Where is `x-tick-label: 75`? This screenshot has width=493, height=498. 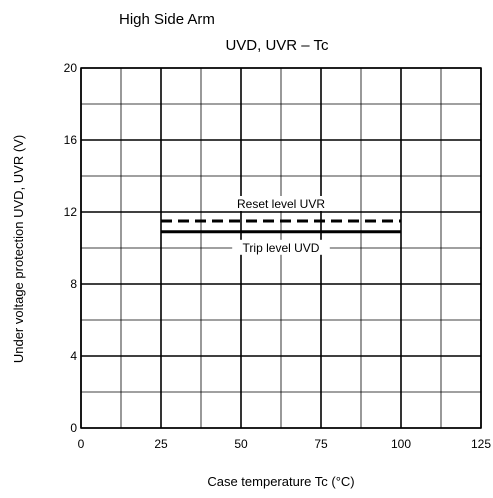 x-tick-label: 75 is located at coordinates (321, 444).